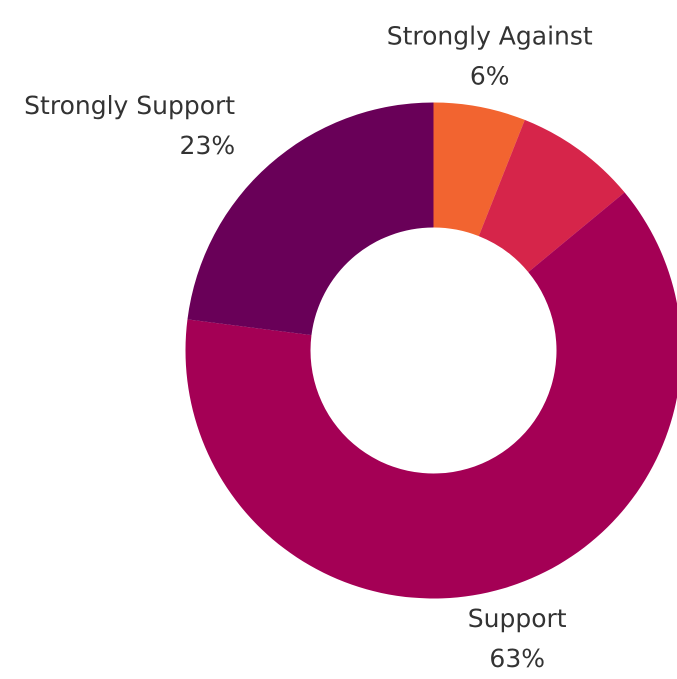  What do you see at coordinates (517, 659) in the screenshot?
I see `data-label: 63%` at bounding box center [517, 659].